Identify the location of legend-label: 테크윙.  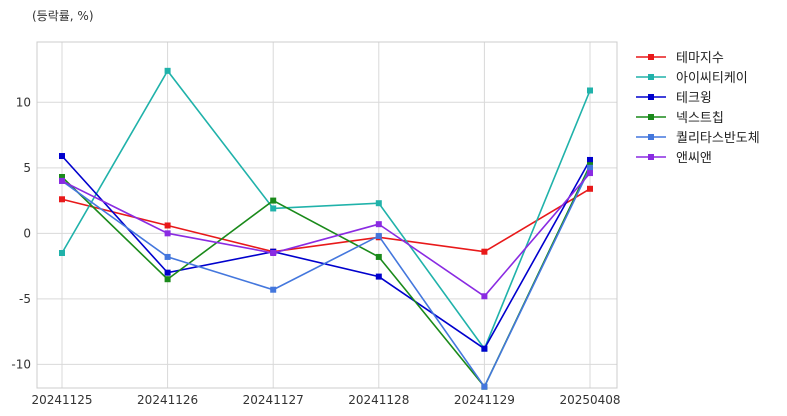
(694, 98).